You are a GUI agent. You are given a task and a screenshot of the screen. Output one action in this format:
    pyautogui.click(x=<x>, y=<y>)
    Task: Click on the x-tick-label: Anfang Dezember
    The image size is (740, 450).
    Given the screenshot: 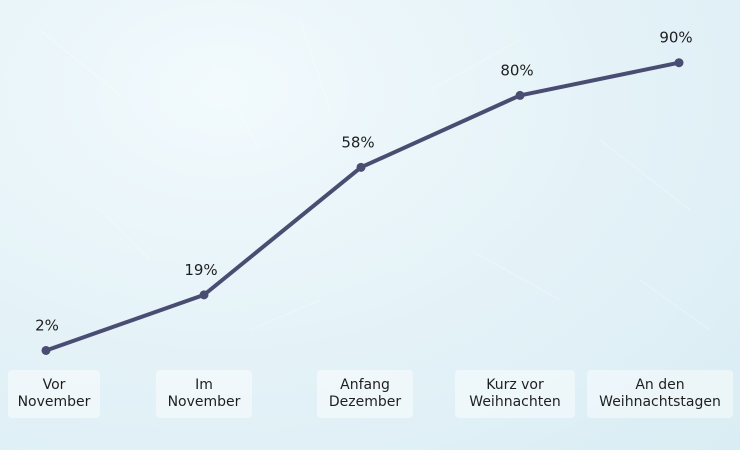 What is the action you would take?
    pyautogui.click(x=365, y=394)
    